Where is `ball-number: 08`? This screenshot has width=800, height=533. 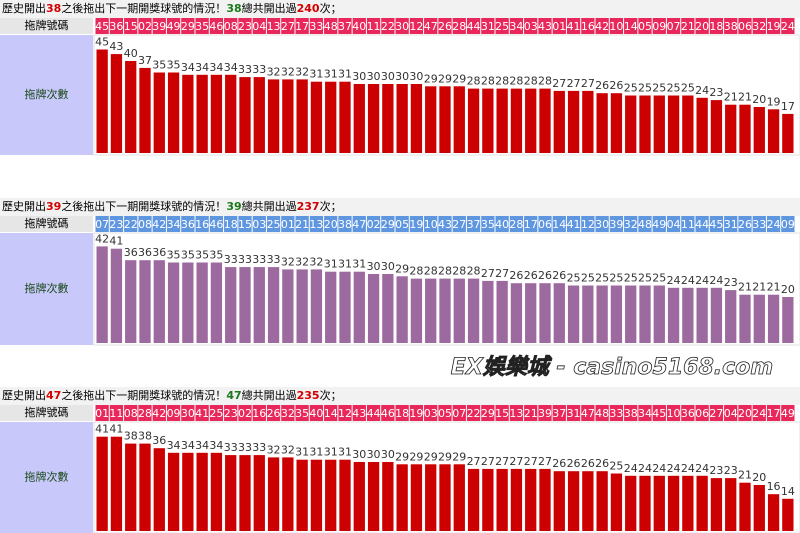
ball-number: 08 is located at coordinates (231, 26).